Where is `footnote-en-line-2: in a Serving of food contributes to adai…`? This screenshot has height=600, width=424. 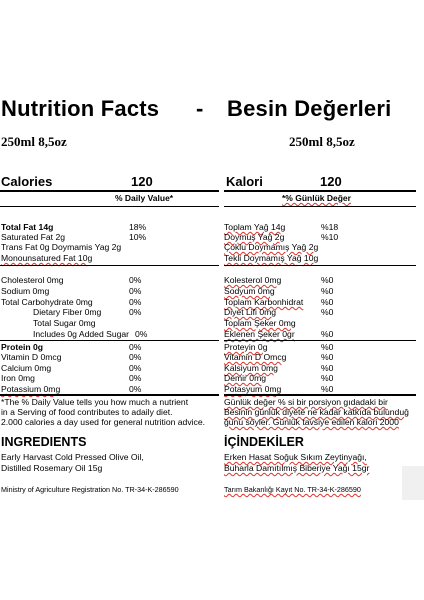
footnote-en-line-2: in a Serving of food contributes to adai… is located at coordinates (87, 412).